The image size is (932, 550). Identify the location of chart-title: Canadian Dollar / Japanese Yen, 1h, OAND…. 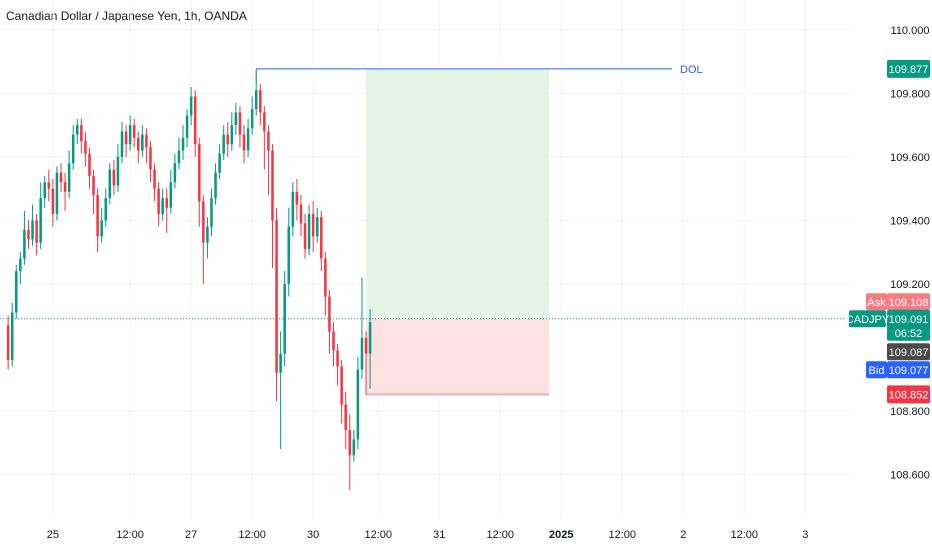
(126, 16).